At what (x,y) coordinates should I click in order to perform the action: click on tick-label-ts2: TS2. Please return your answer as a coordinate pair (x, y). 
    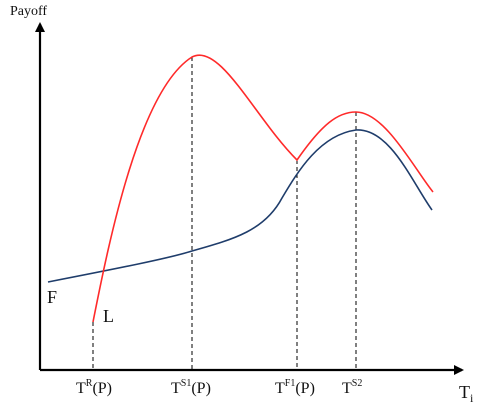
    Looking at the image, I should click on (352, 387).